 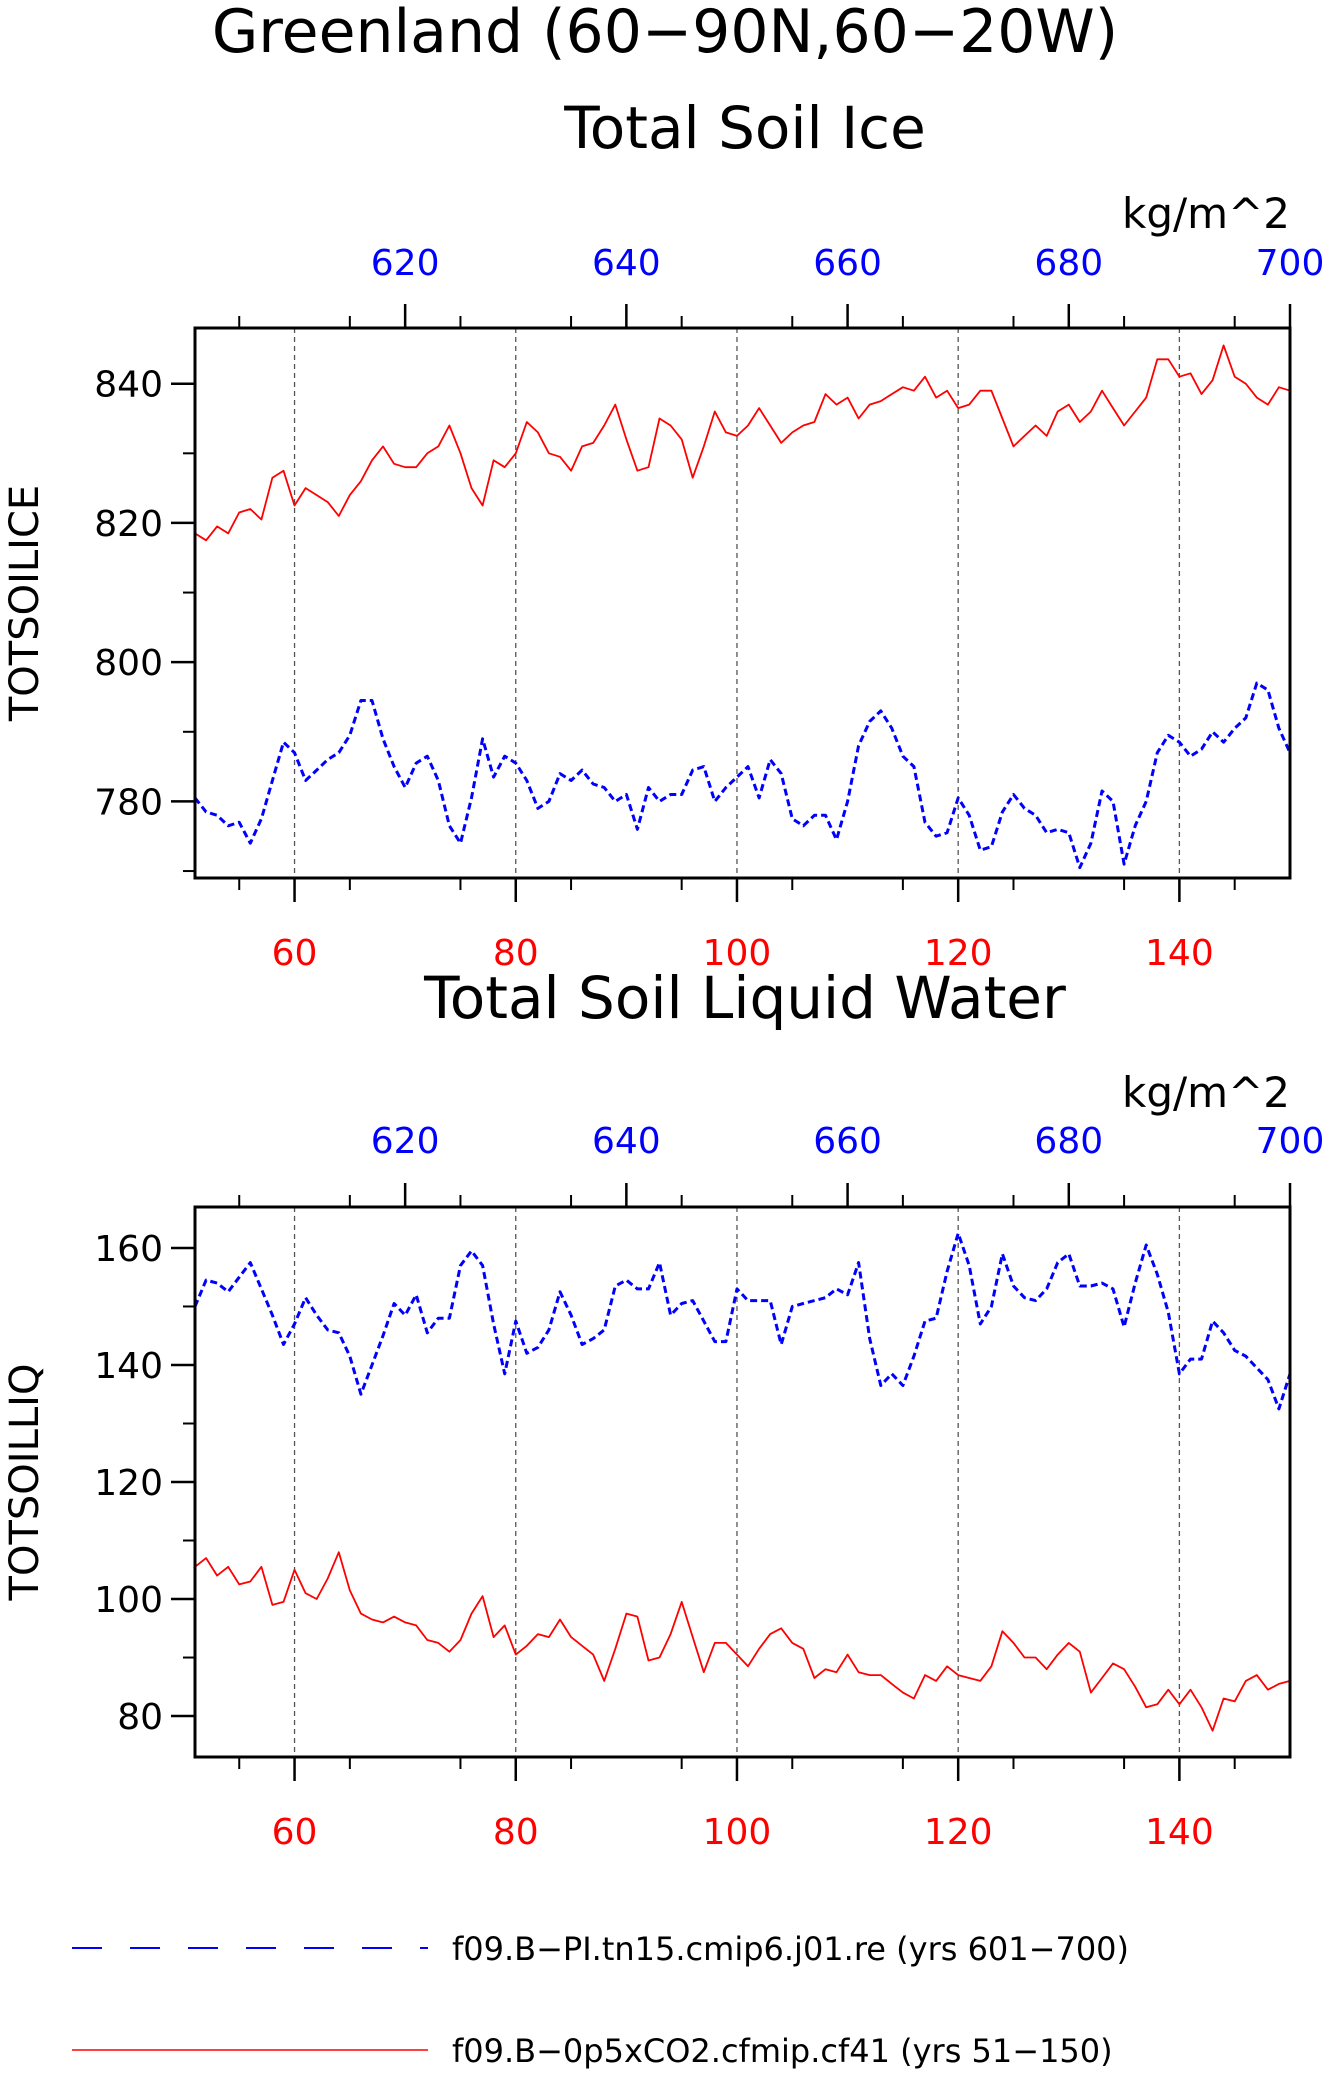 What do you see at coordinates (140, 1717) in the screenshot?
I see `y-tick-label: 80` at bounding box center [140, 1717].